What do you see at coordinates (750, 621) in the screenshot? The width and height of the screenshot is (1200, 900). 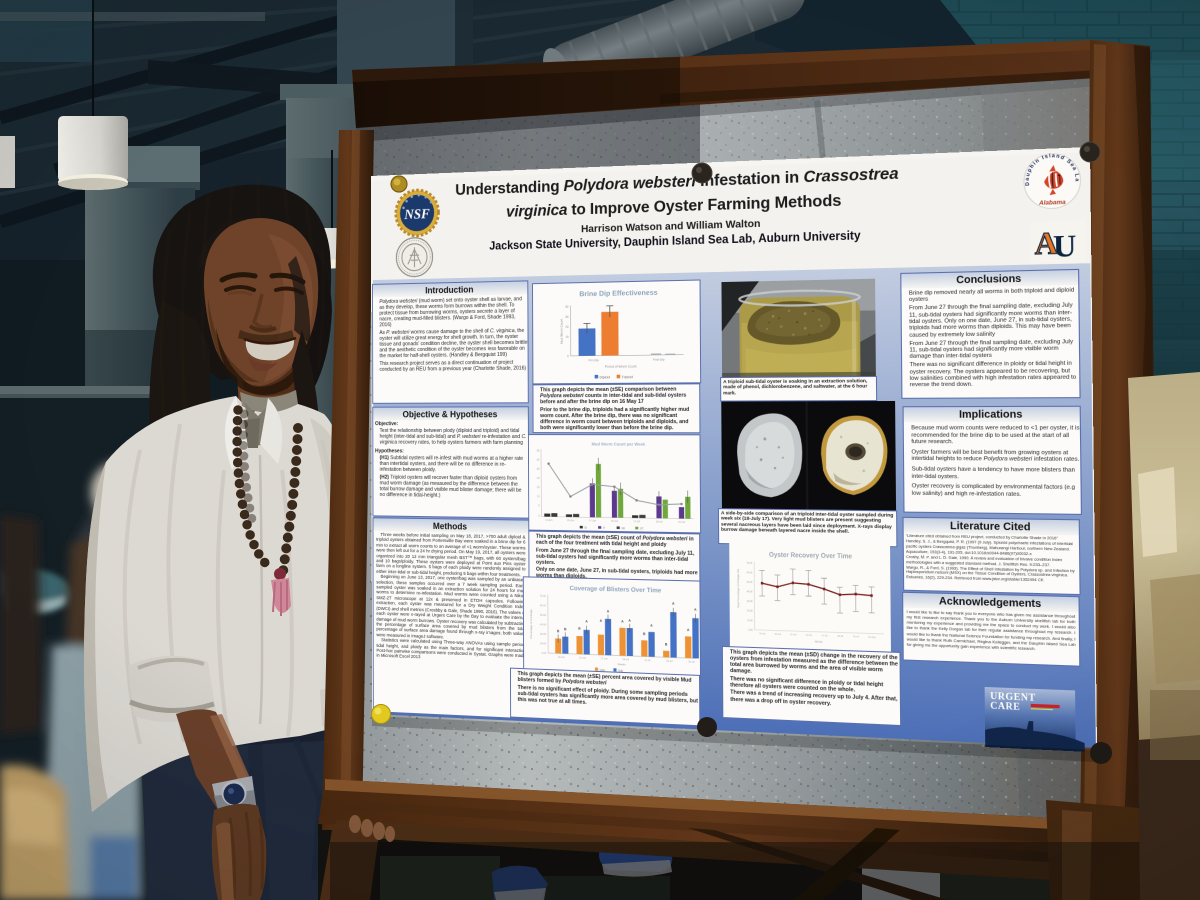 I see `svg-text: 10.00` at bounding box center [750, 621].